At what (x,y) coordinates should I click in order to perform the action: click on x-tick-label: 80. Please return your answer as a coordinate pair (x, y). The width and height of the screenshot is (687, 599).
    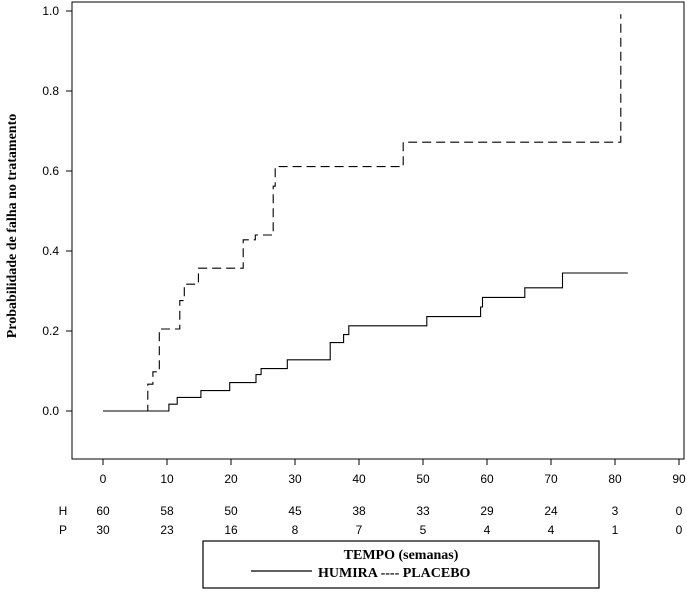
    Looking at the image, I should click on (615, 479).